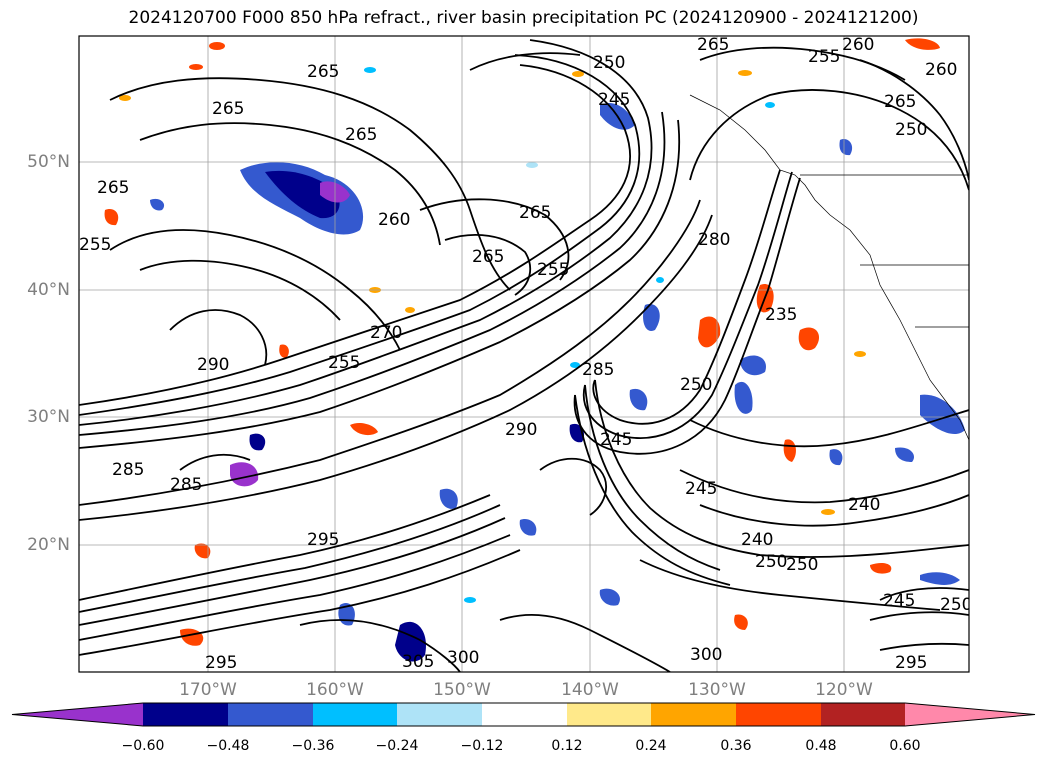 The width and height of the screenshot is (1047, 765). Describe the element at coordinates (335, 690) in the screenshot. I see `lon-label-160w: 160°W` at that location.